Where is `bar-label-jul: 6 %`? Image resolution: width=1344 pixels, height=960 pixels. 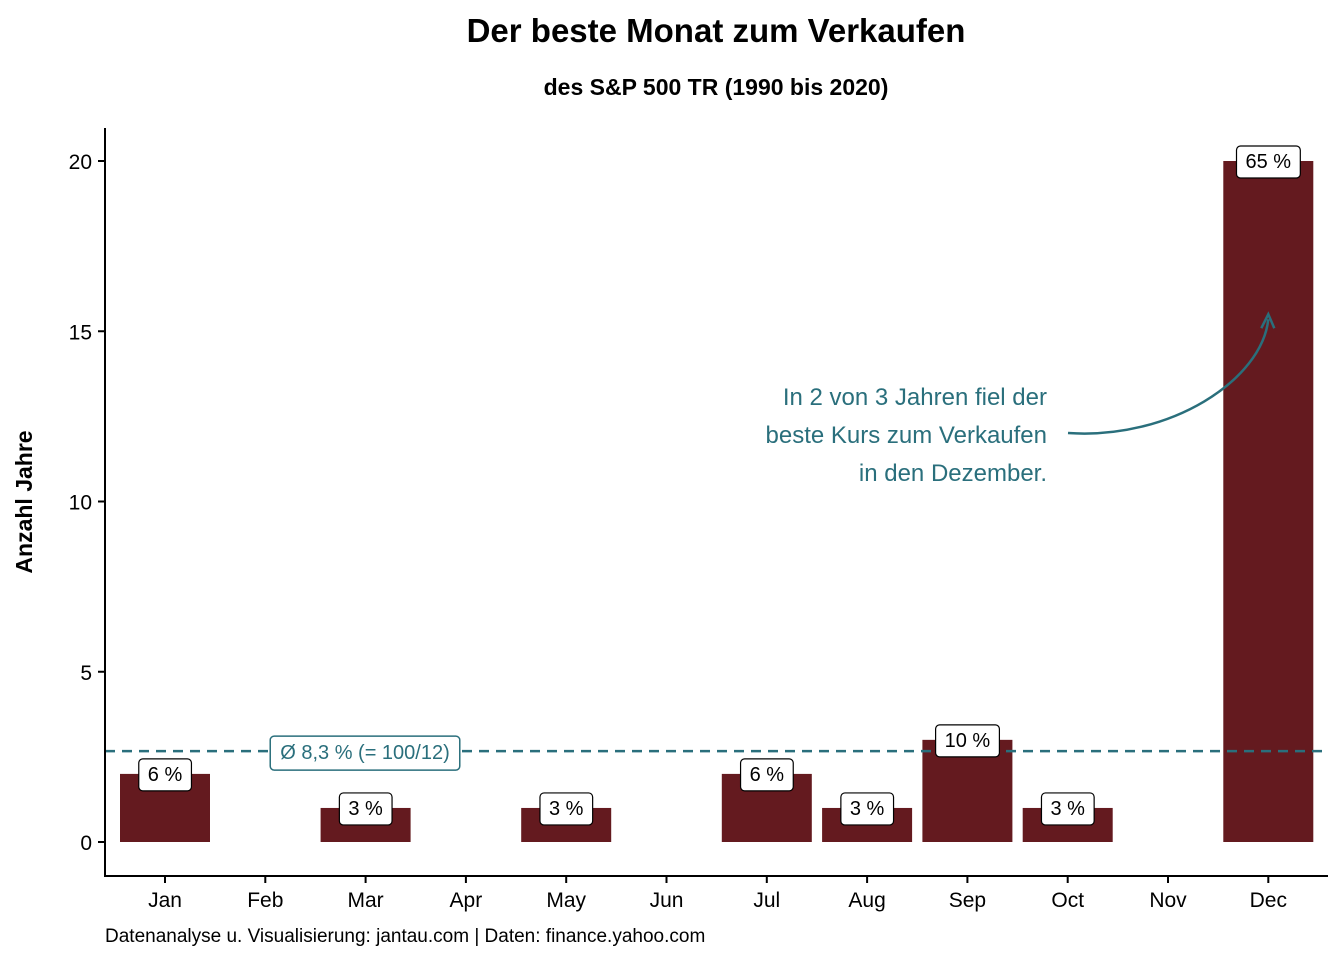 bar-label-jul: 6 % is located at coordinates (767, 775).